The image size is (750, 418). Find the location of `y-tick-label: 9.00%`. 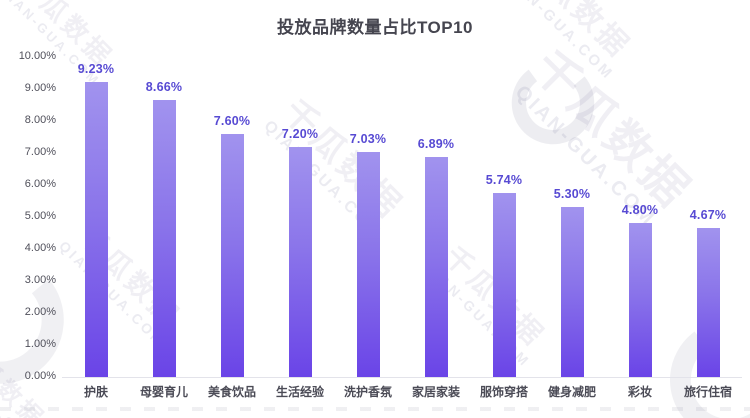

y-tick-label: 9.00% is located at coordinates (40, 88).